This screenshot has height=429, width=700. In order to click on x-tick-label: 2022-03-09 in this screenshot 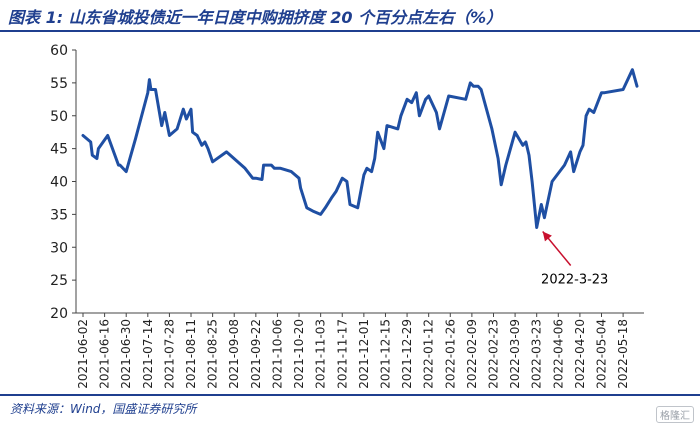, I will do `click(515, 354)`.